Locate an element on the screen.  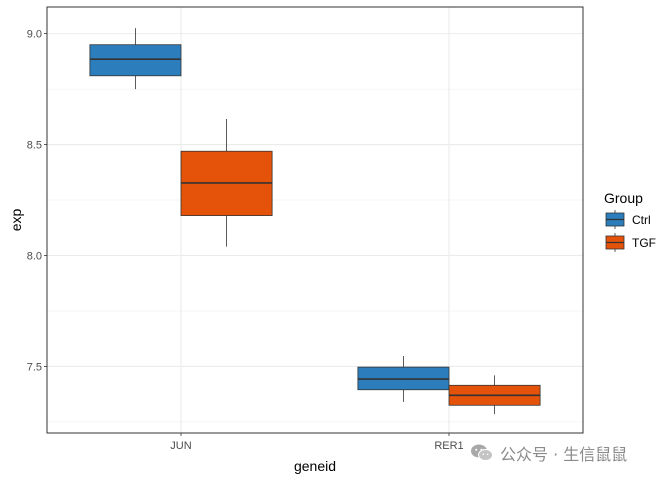
legend-item-ctrl: Ctrl is located at coordinates (628, 219).